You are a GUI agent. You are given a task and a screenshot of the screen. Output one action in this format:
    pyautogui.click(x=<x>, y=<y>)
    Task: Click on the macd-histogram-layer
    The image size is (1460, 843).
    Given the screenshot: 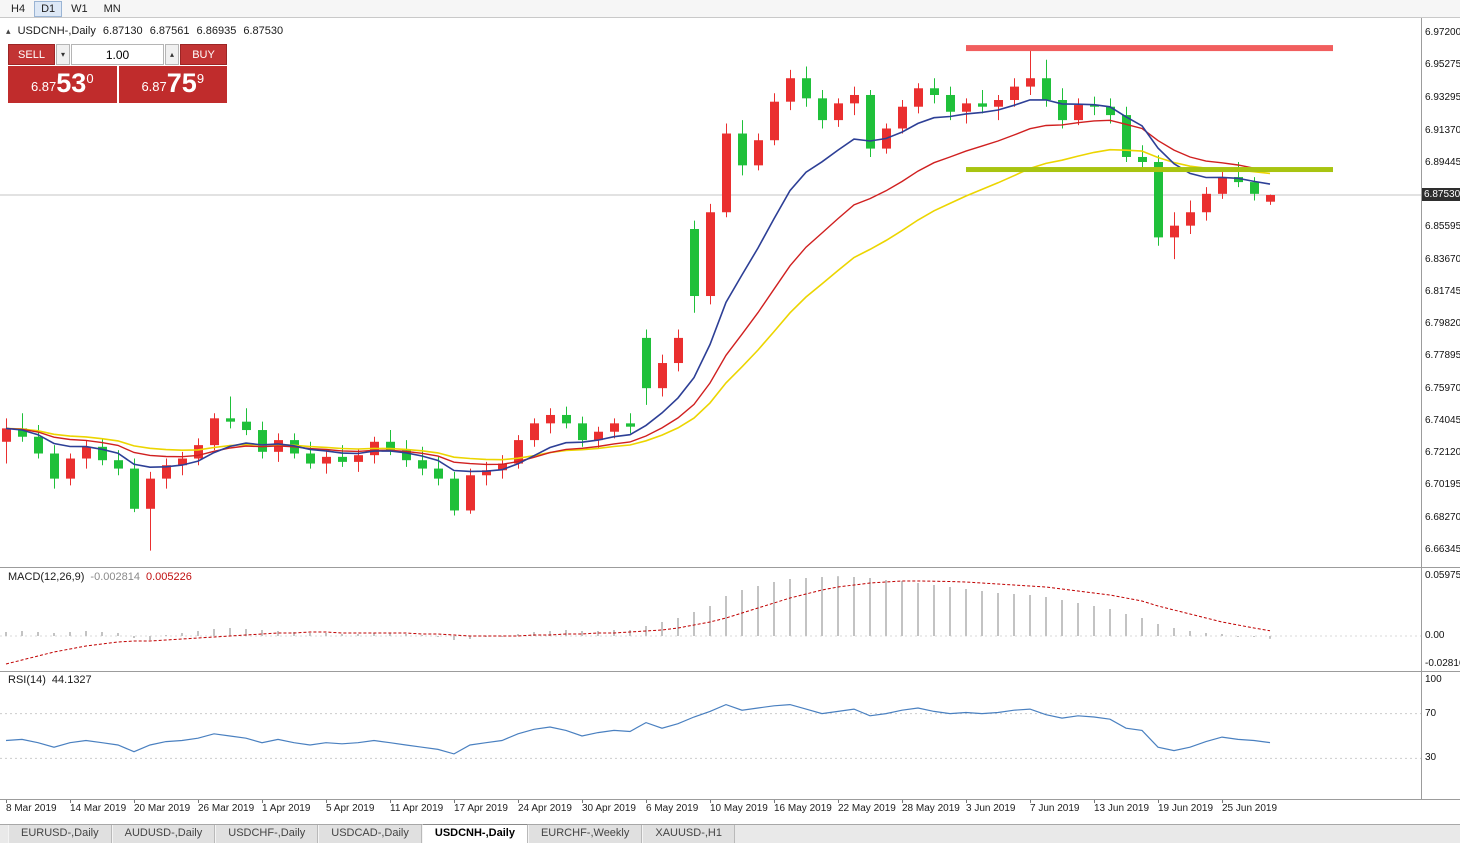 What is the action you would take?
    pyautogui.click(x=638, y=608)
    